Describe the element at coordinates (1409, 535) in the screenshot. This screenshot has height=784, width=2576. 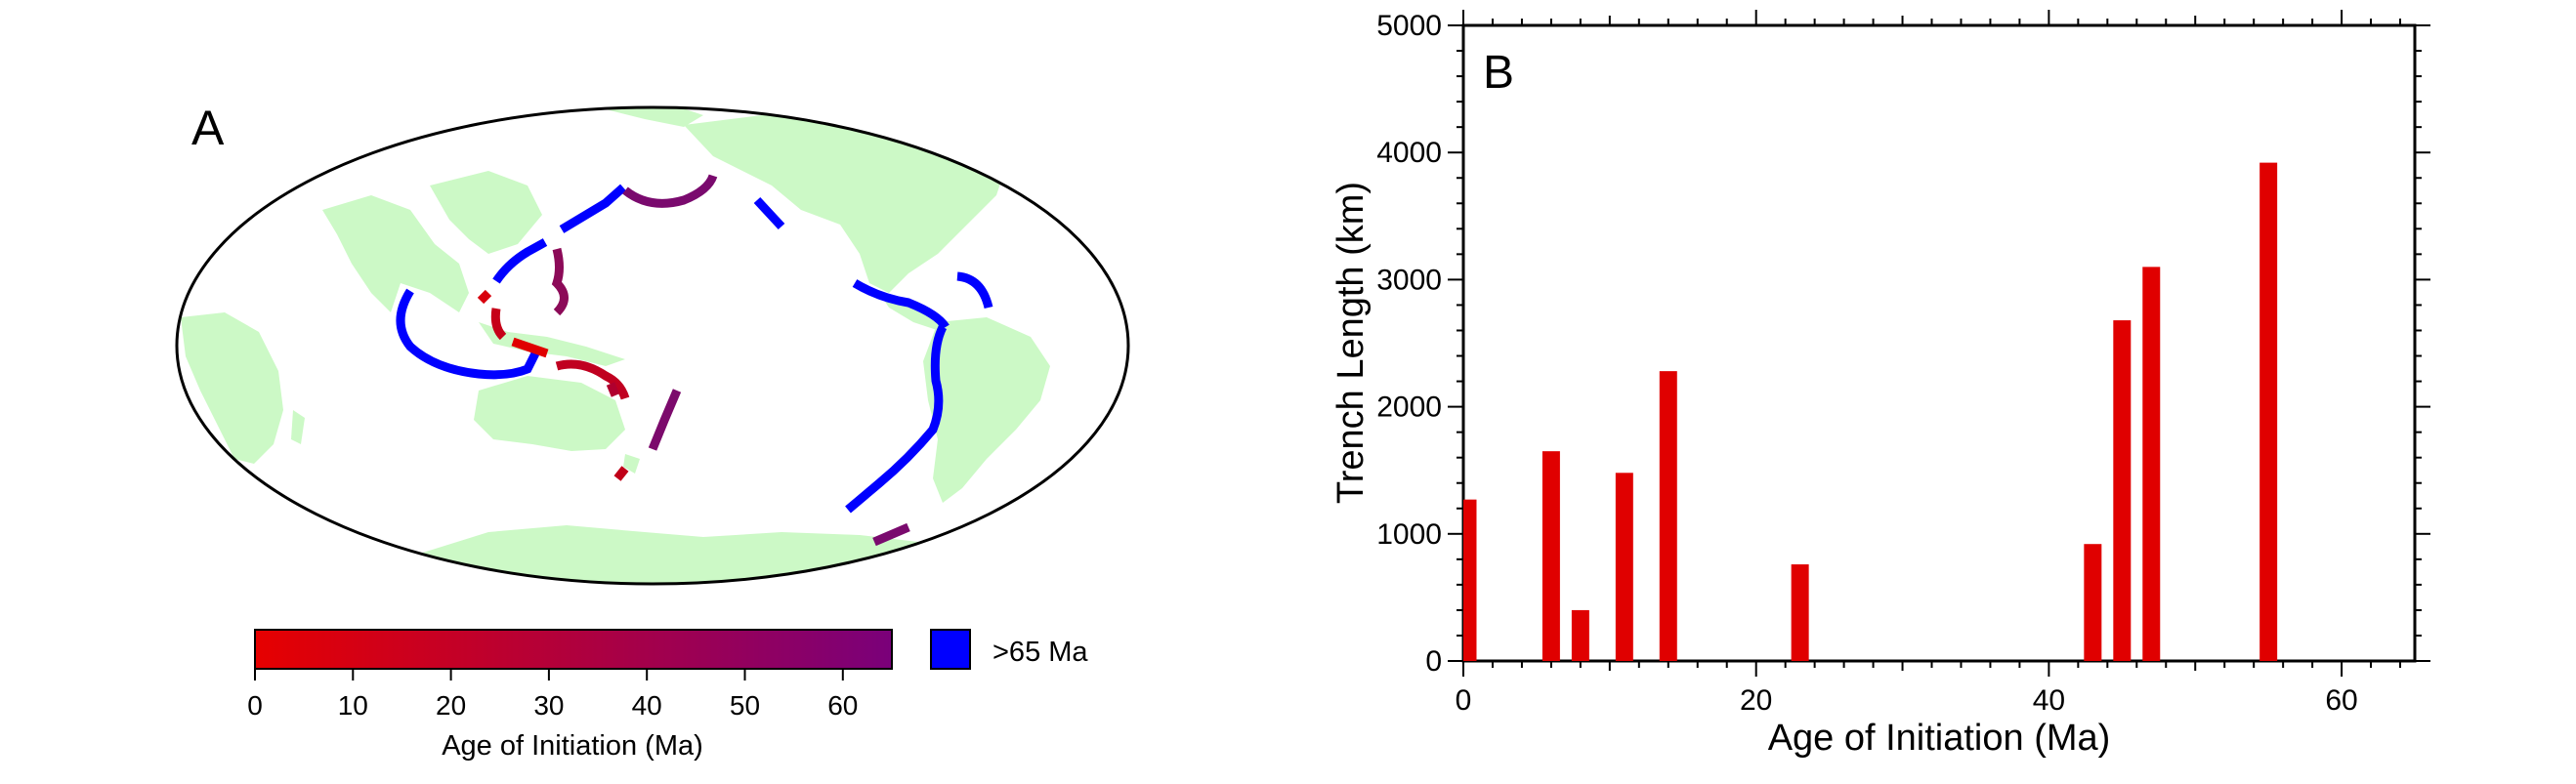
I see `y-tick-label: 1000` at that location.